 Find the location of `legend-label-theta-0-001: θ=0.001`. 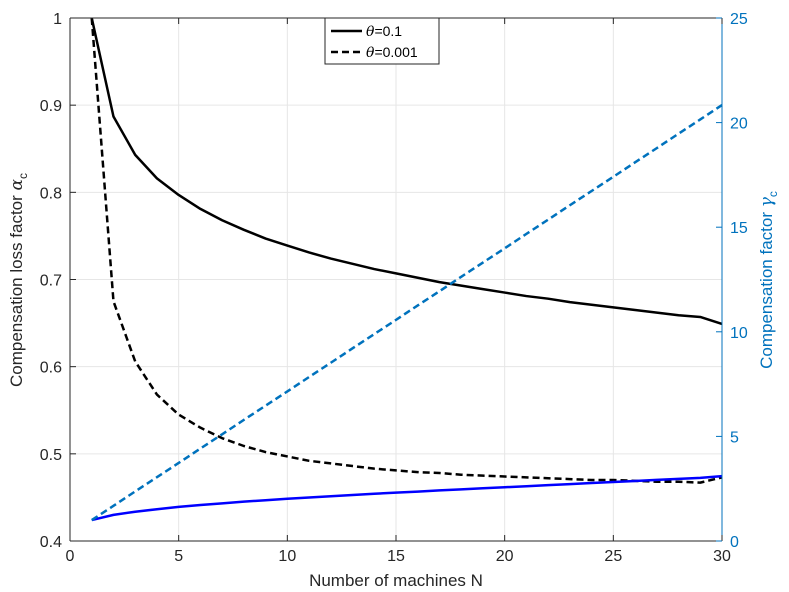

legend-label-theta-0-001: θ=0.001 is located at coordinates (392, 52).